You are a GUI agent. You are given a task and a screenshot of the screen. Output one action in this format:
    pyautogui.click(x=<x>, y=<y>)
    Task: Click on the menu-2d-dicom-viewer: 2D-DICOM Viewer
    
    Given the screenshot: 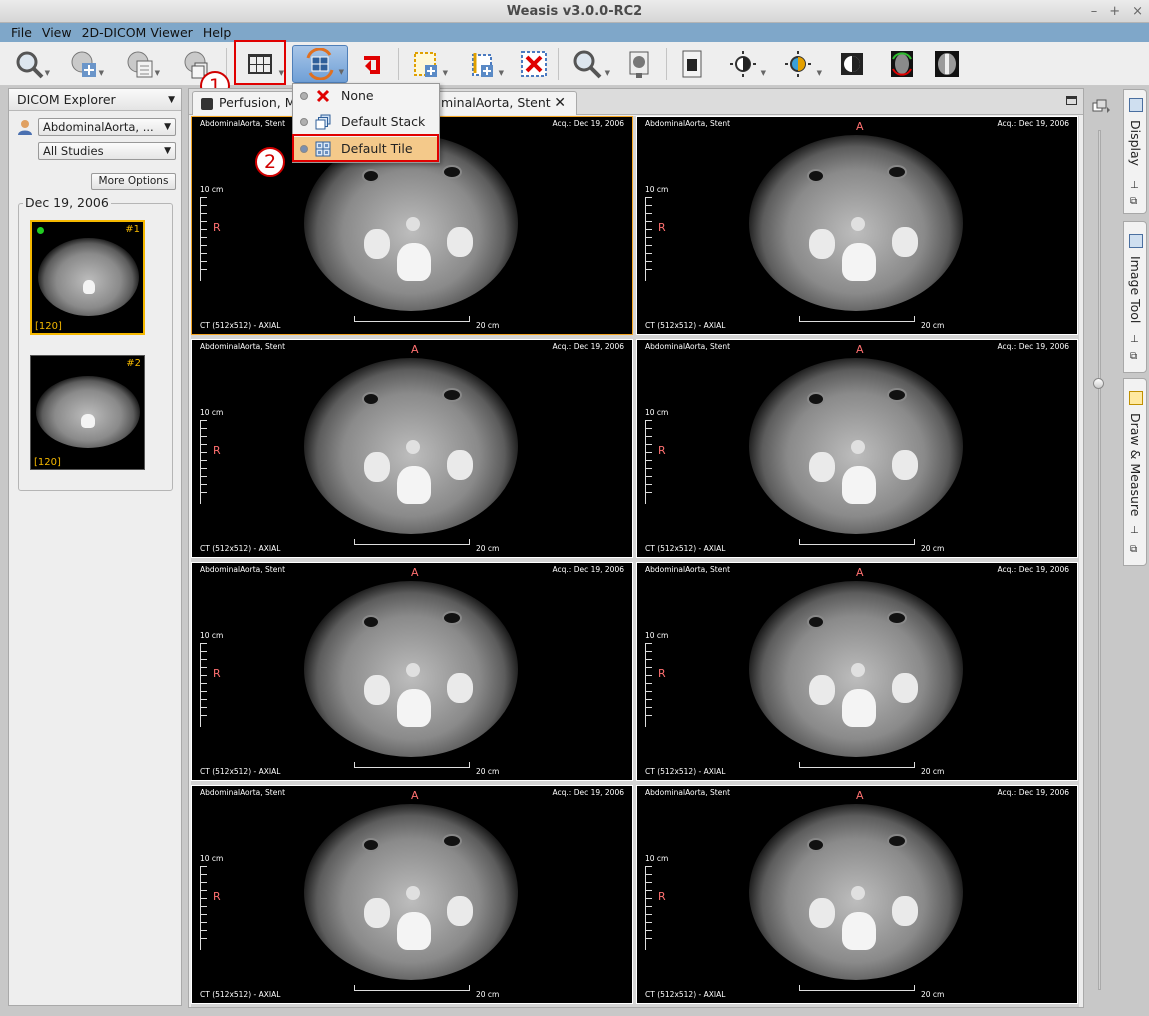 What is the action you would take?
    pyautogui.click(x=137, y=32)
    